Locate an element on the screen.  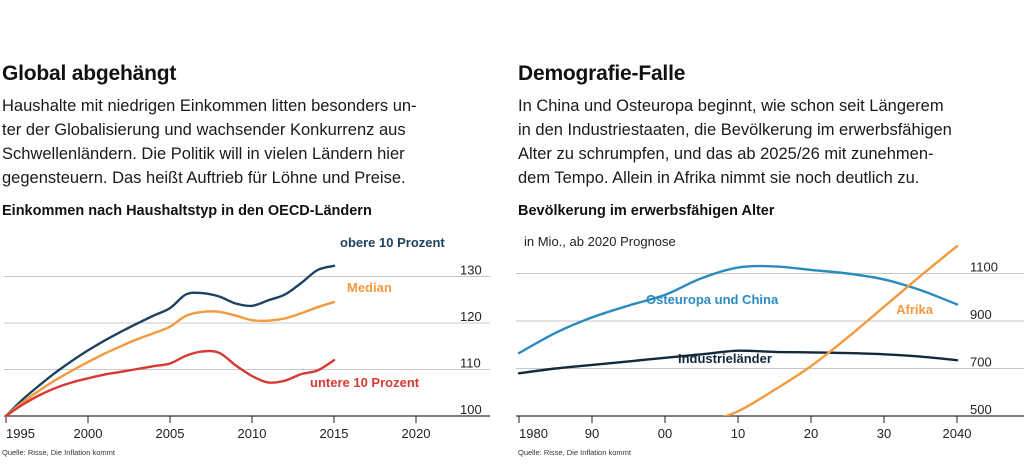
x-tick-label: 2015 is located at coordinates (334, 433).